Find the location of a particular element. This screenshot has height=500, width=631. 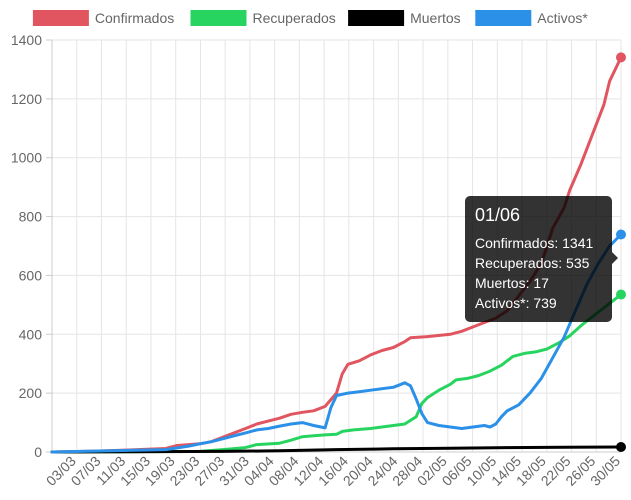

tooltip-box is located at coordinates (538, 259).